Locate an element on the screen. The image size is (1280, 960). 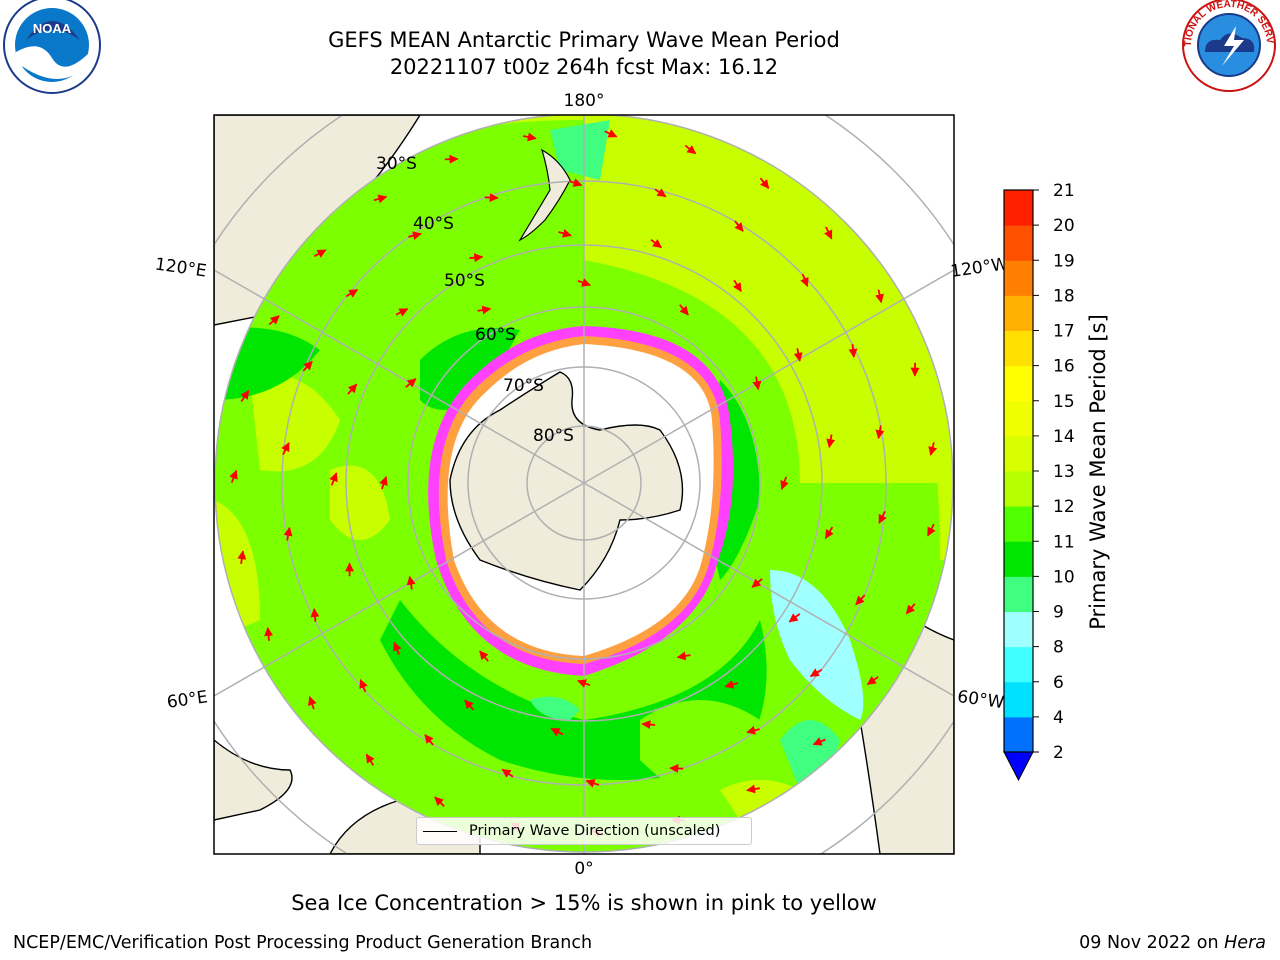
nws-logo-icon: NATIONAL WEATHER SERVICE is located at coordinates (638, 46).